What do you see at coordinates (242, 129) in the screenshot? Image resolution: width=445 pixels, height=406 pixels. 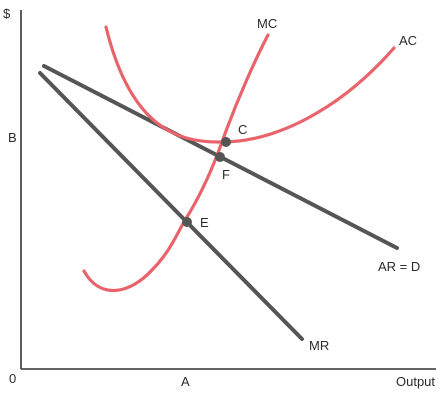 I see `point-c-label: C` at bounding box center [242, 129].